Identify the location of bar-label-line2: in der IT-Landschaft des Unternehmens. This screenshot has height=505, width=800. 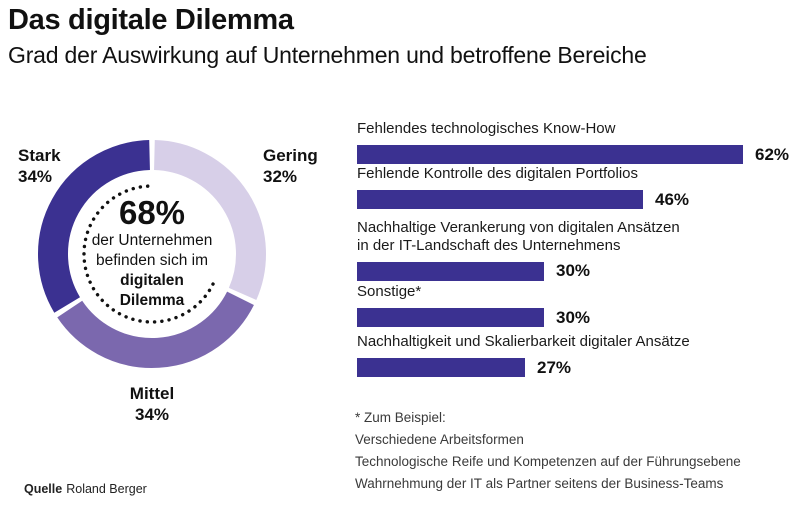
(489, 245).